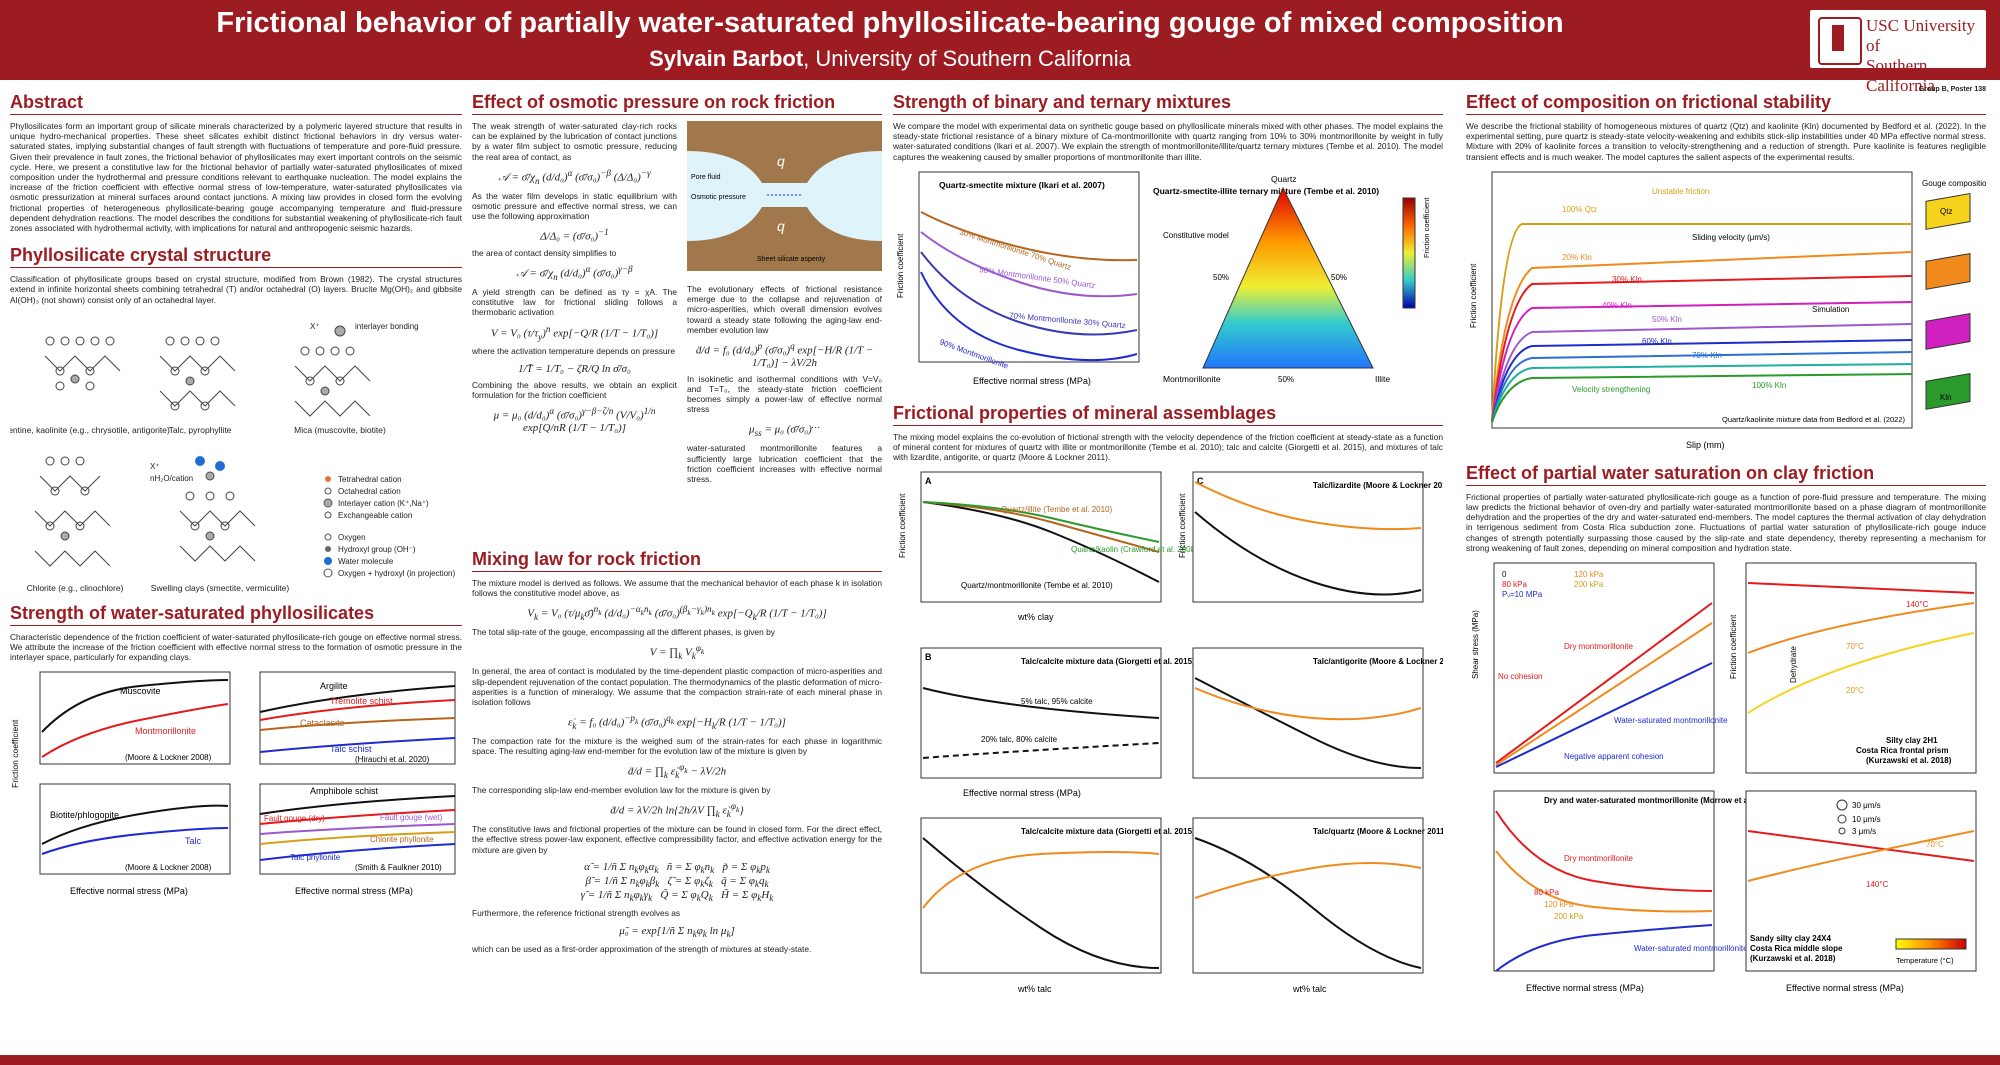 The width and height of the screenshot is (2000, 1065). I want to click on silty-20-label: 20°C, so click(1855, 690).